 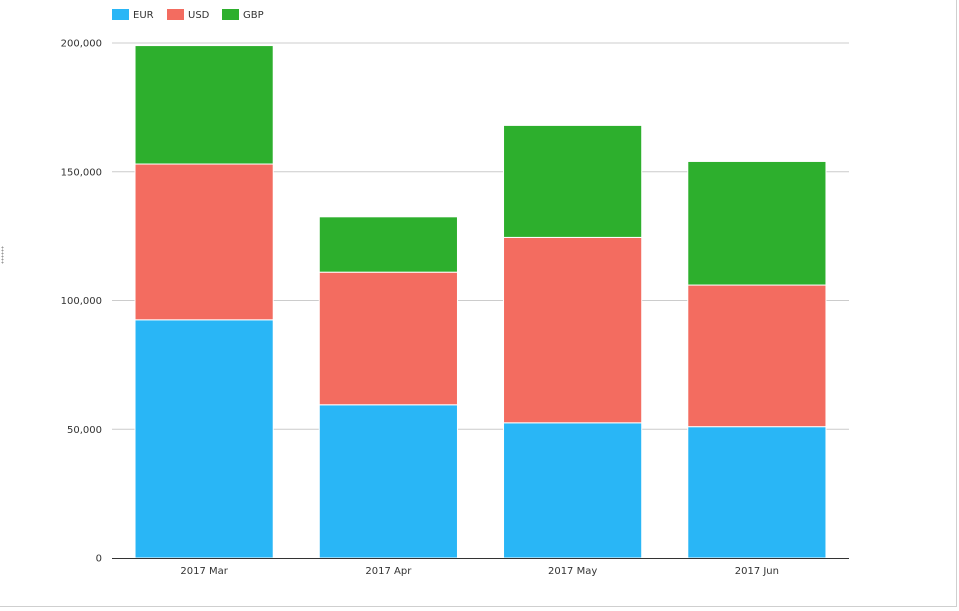 I want to click on x-tick-label: 2017 May, so click(x=572, y=571).